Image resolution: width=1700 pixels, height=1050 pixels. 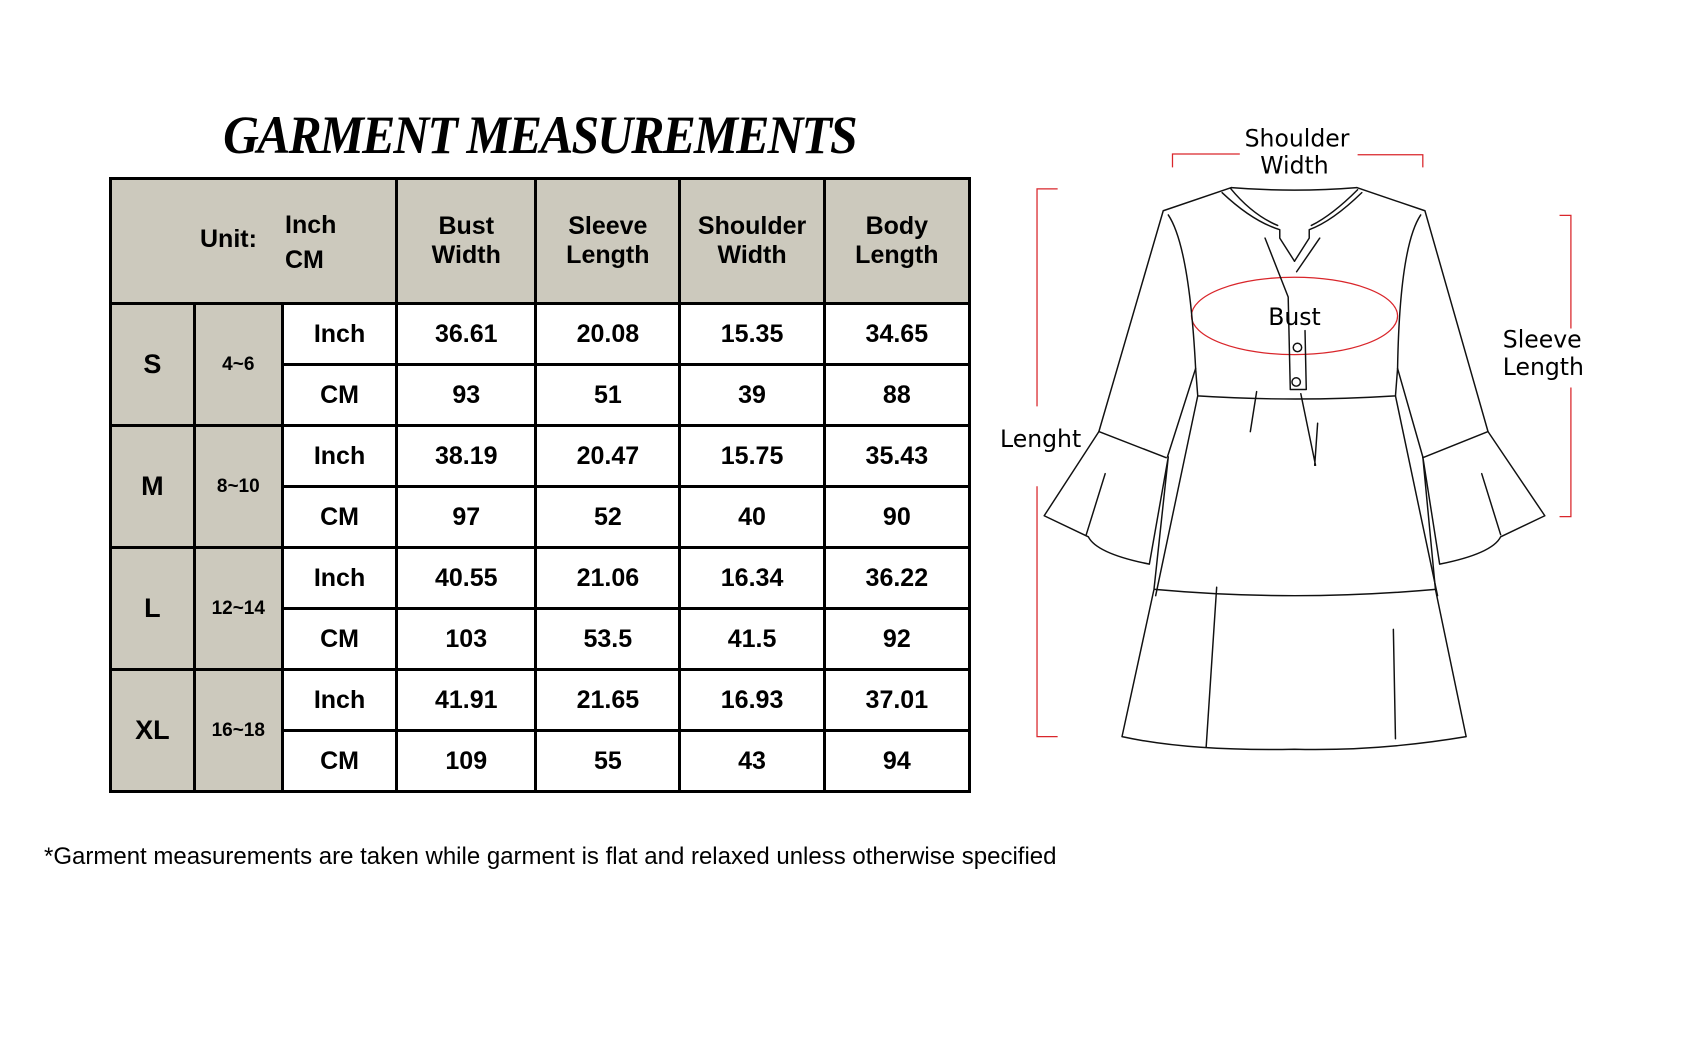 I want to click on table-row: CM 93 51 39 88, so click(x=541, y=395).